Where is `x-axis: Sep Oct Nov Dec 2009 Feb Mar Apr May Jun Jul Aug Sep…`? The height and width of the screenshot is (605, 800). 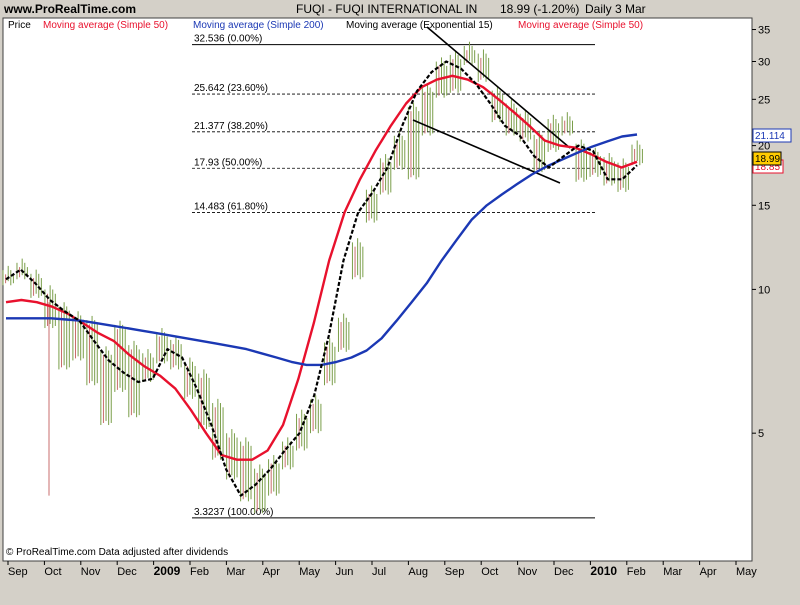 x-axis: Sep Oct Nov Dec 2009 Feb Mar Apr May Jun Jul Aug Sep… is located at coordinates (382, 569).